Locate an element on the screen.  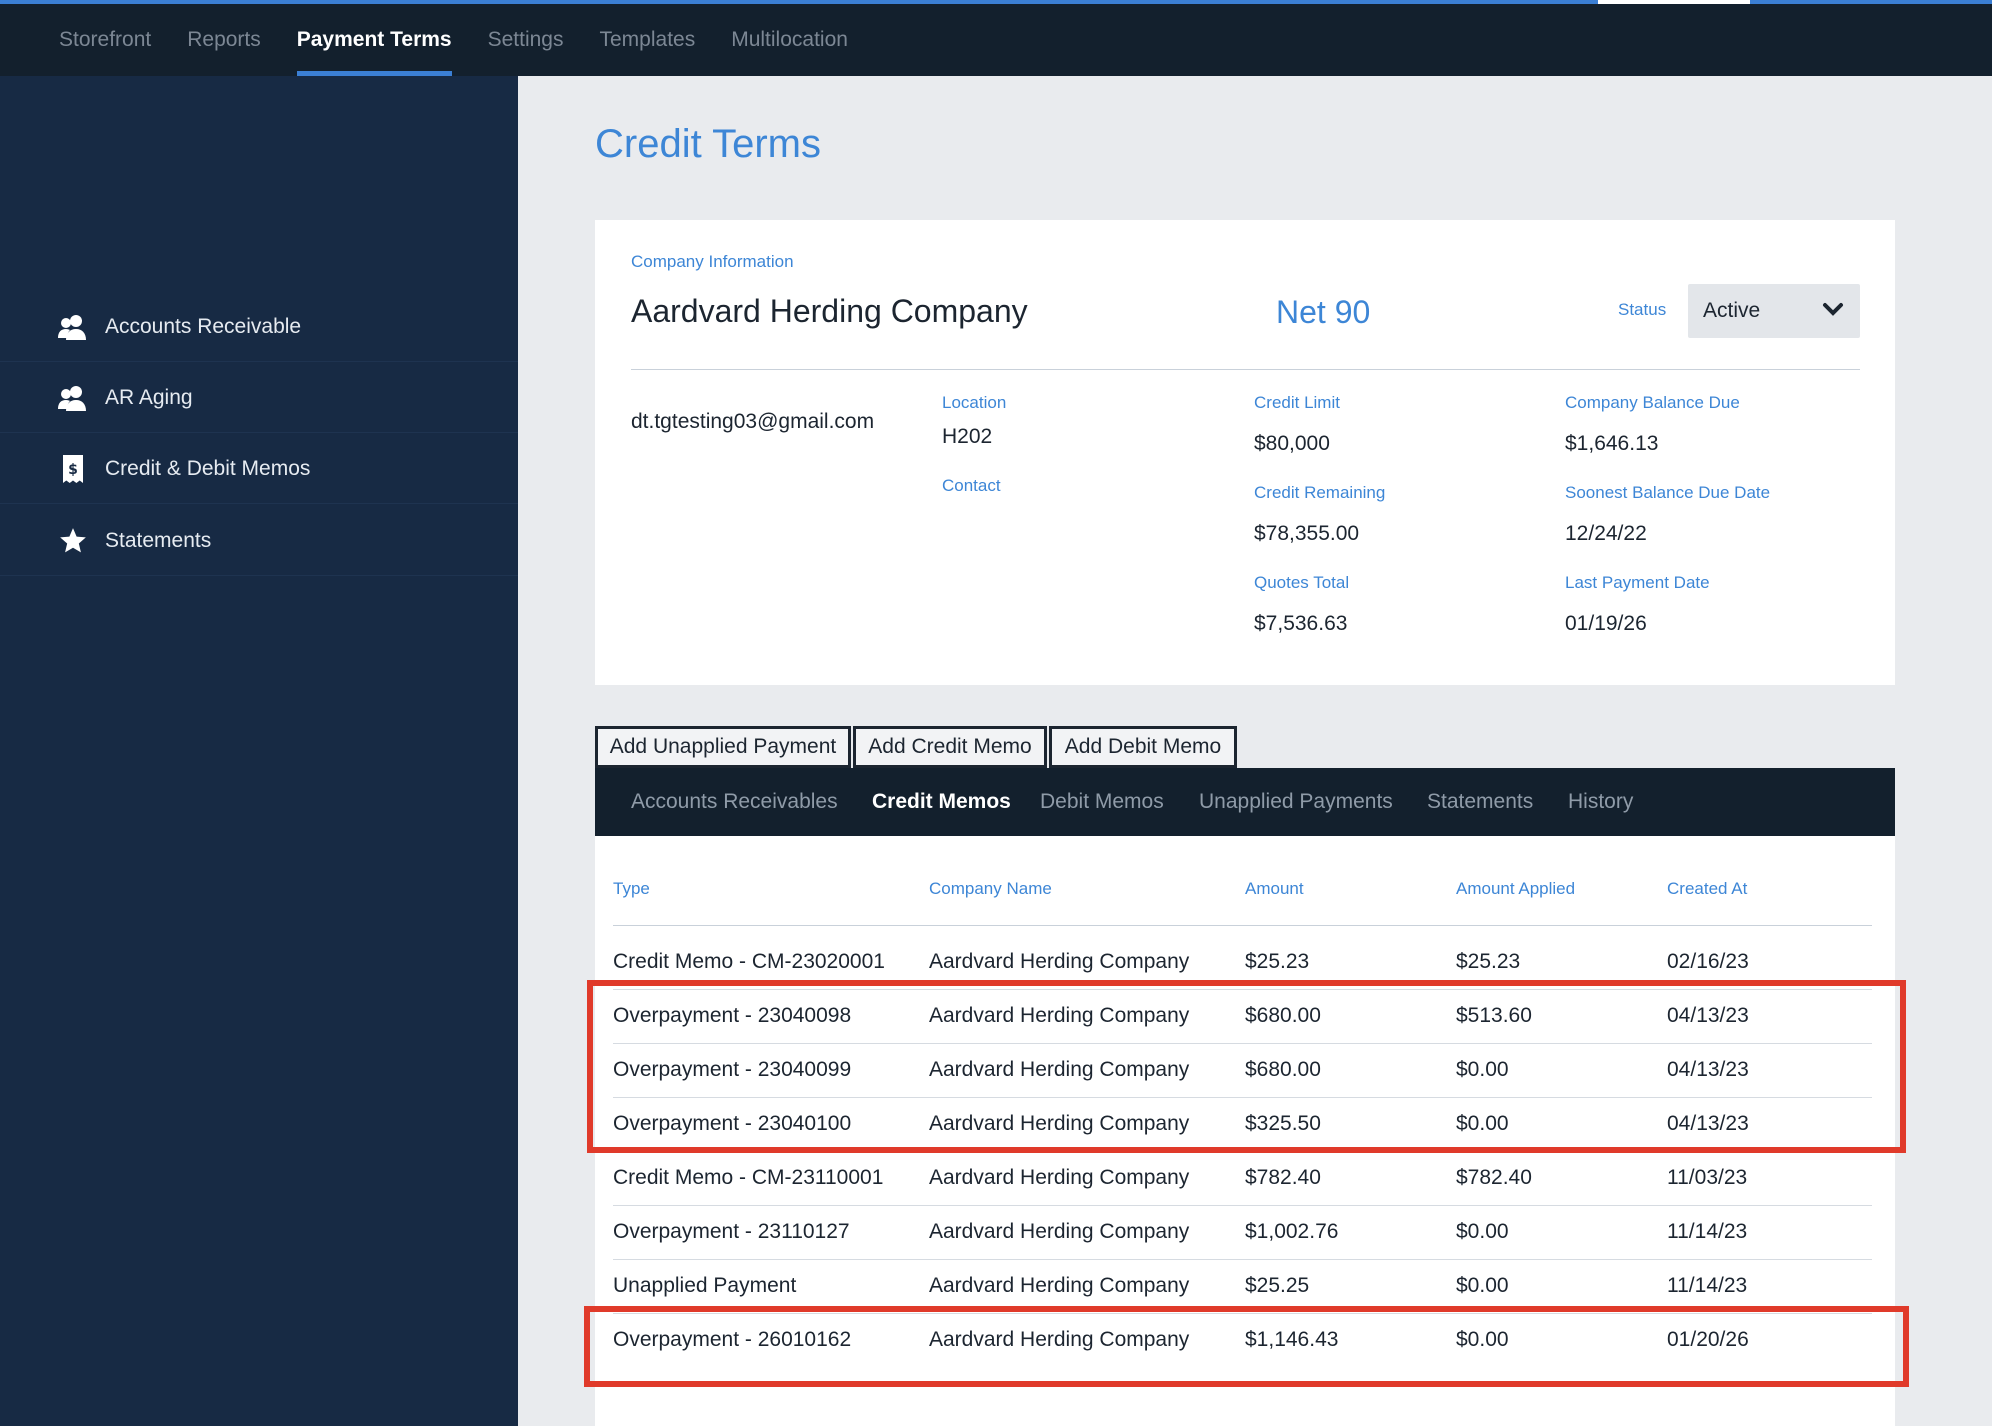
top-accent-line is located at coordinates (996, 2).